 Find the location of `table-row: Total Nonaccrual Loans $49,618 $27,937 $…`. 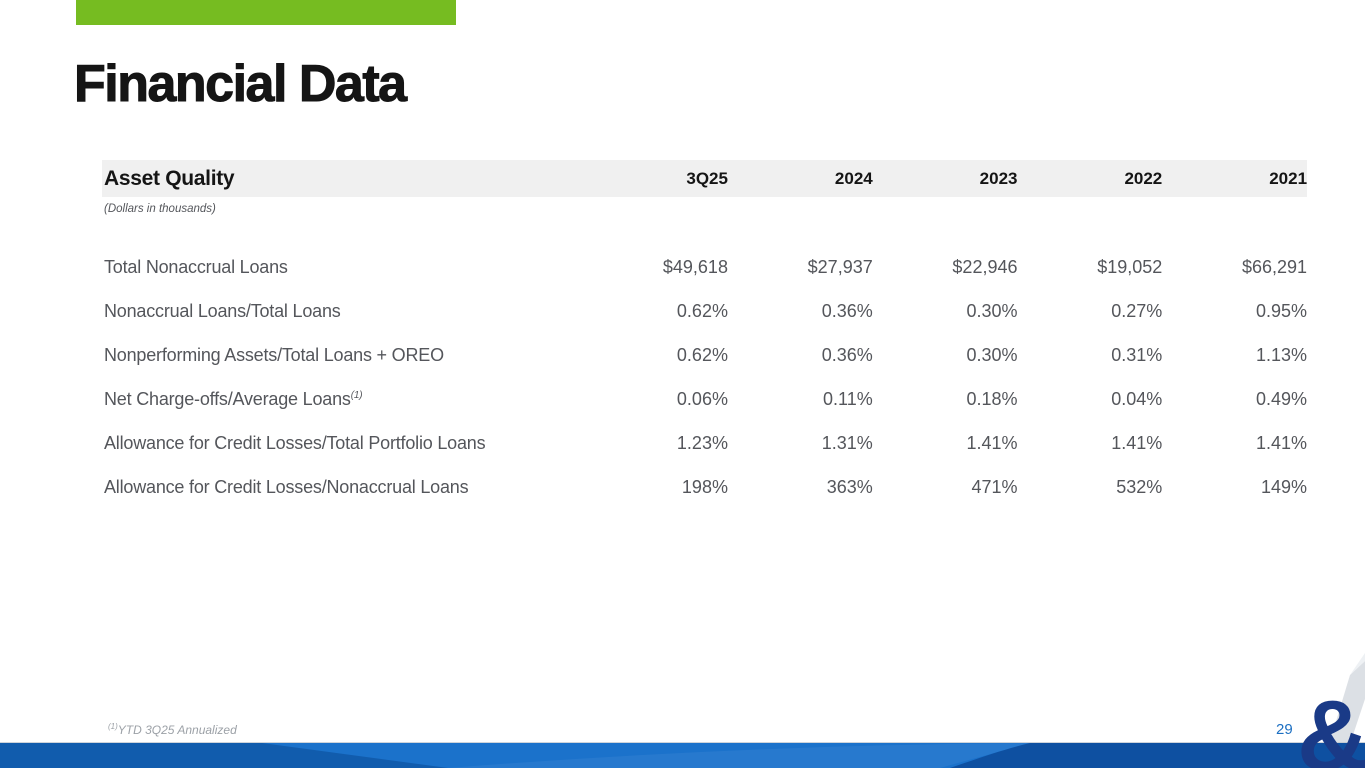

table-row: Total Nonaccrual Loans $49,618 $27,937 $… is located at coordinates (704, 267).